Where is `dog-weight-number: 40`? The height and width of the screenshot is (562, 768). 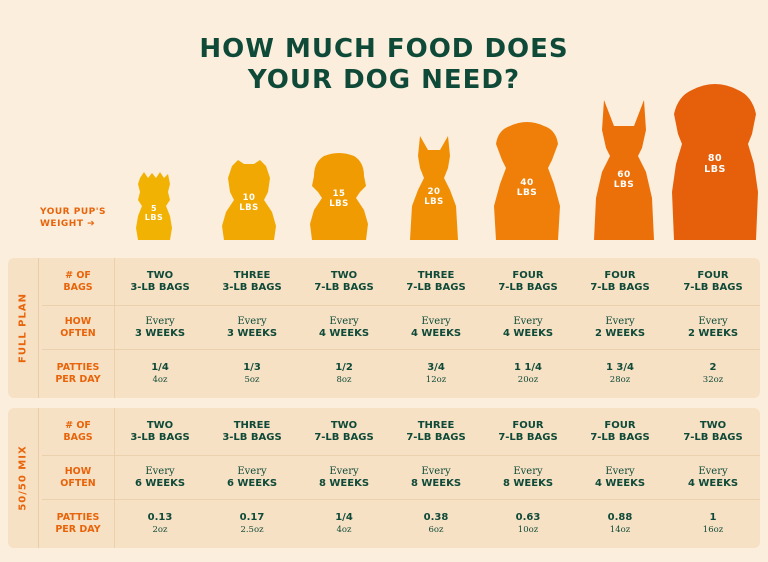 dog-weight-number: 40 is located at coordinates (527, 183).